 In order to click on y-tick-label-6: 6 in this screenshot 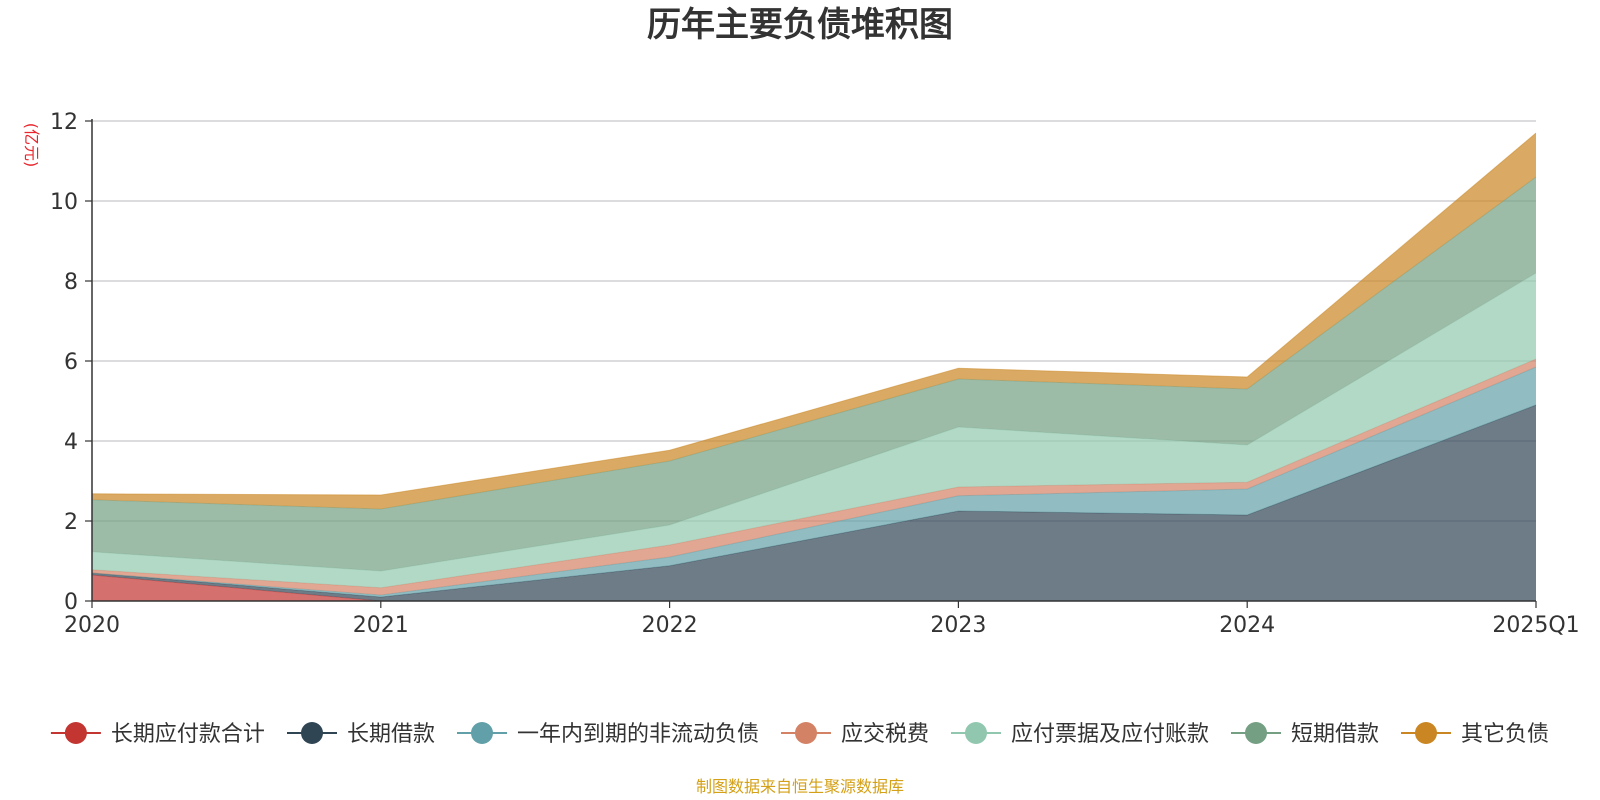, I will do `click(71, 362)`.